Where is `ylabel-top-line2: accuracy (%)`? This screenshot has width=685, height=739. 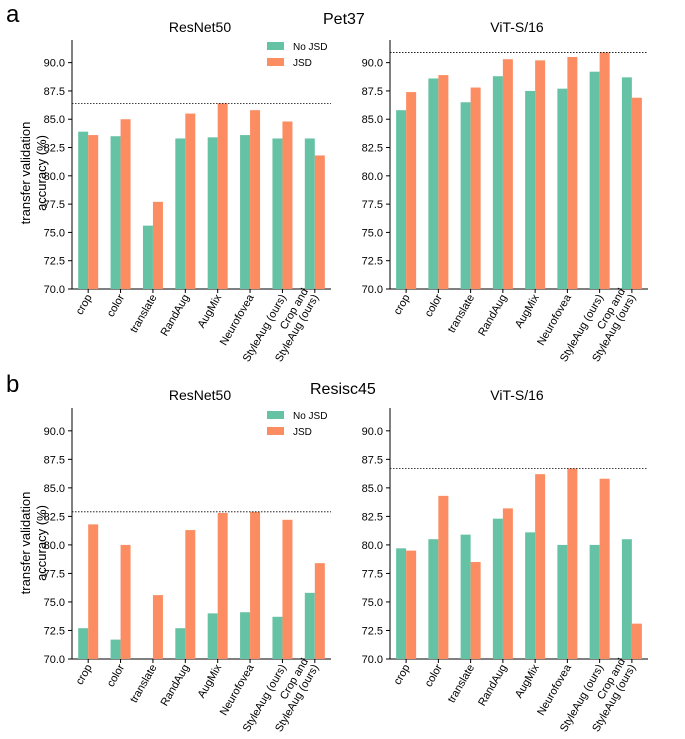
ylabel-top-line2: accuracy (%) is located at coordinates (41, 173).